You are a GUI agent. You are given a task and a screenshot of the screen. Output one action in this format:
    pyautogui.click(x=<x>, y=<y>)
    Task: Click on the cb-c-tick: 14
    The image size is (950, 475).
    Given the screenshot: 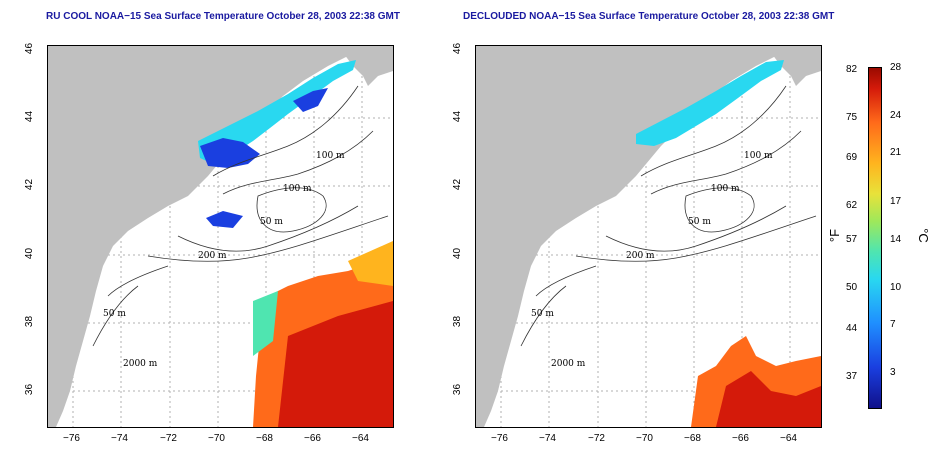 What is the action you would take?
    pyautogui.click(x=896, y=239)
    